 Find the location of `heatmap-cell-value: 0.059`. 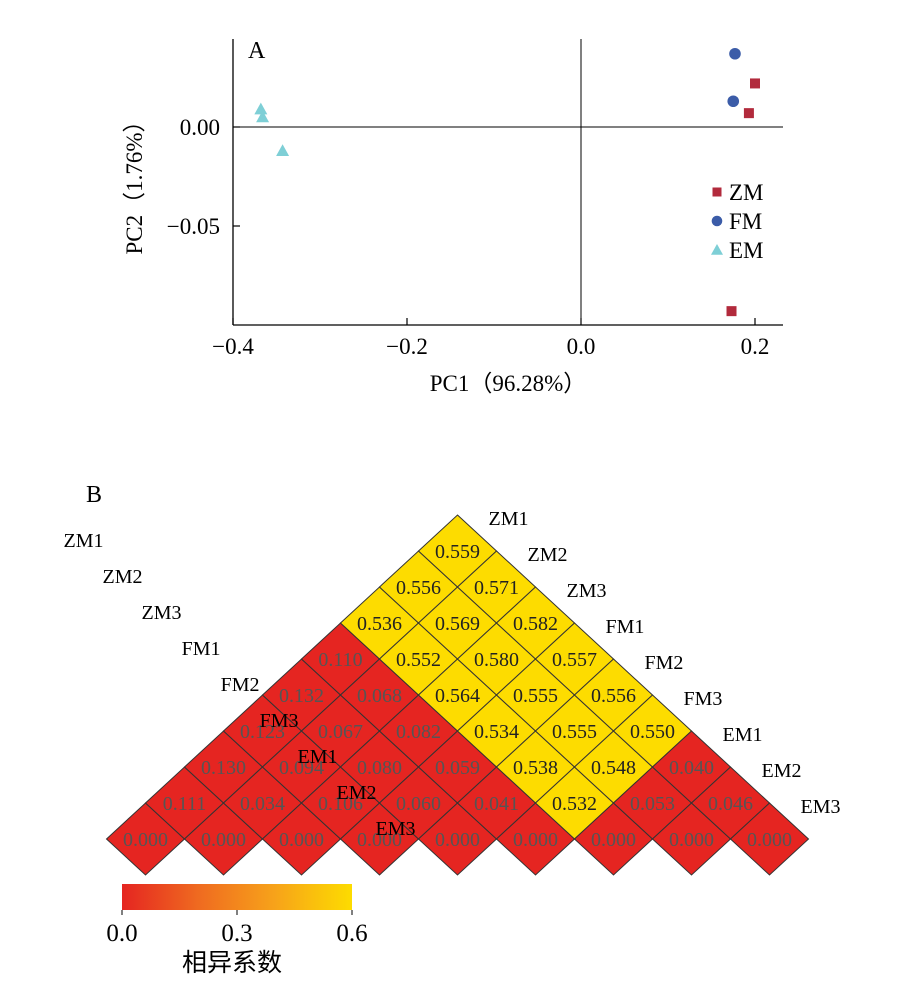

heatmap-cell-value: 0.059 is located at coordinates (457, 768).